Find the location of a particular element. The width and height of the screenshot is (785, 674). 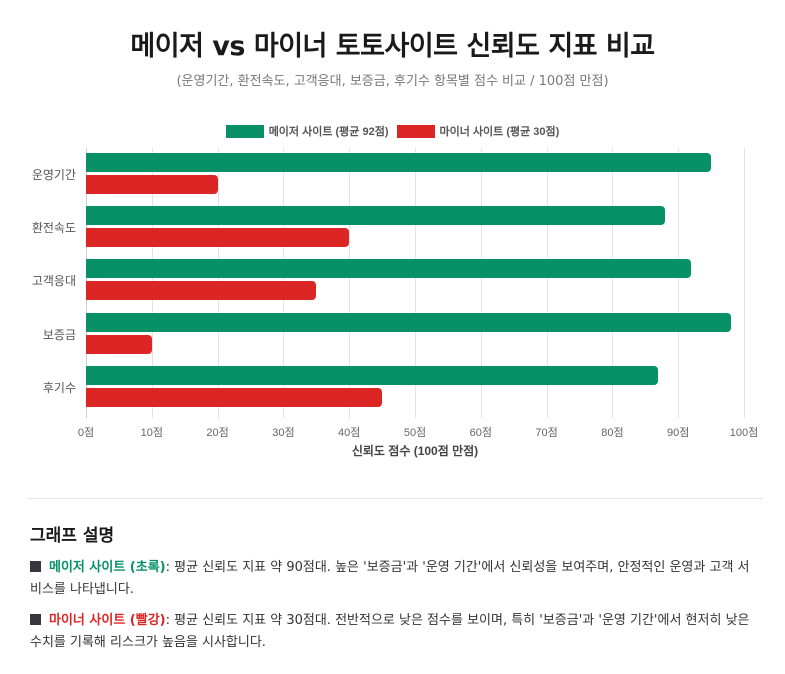

category-label: 보증금 is located at coordinates (59, 334).